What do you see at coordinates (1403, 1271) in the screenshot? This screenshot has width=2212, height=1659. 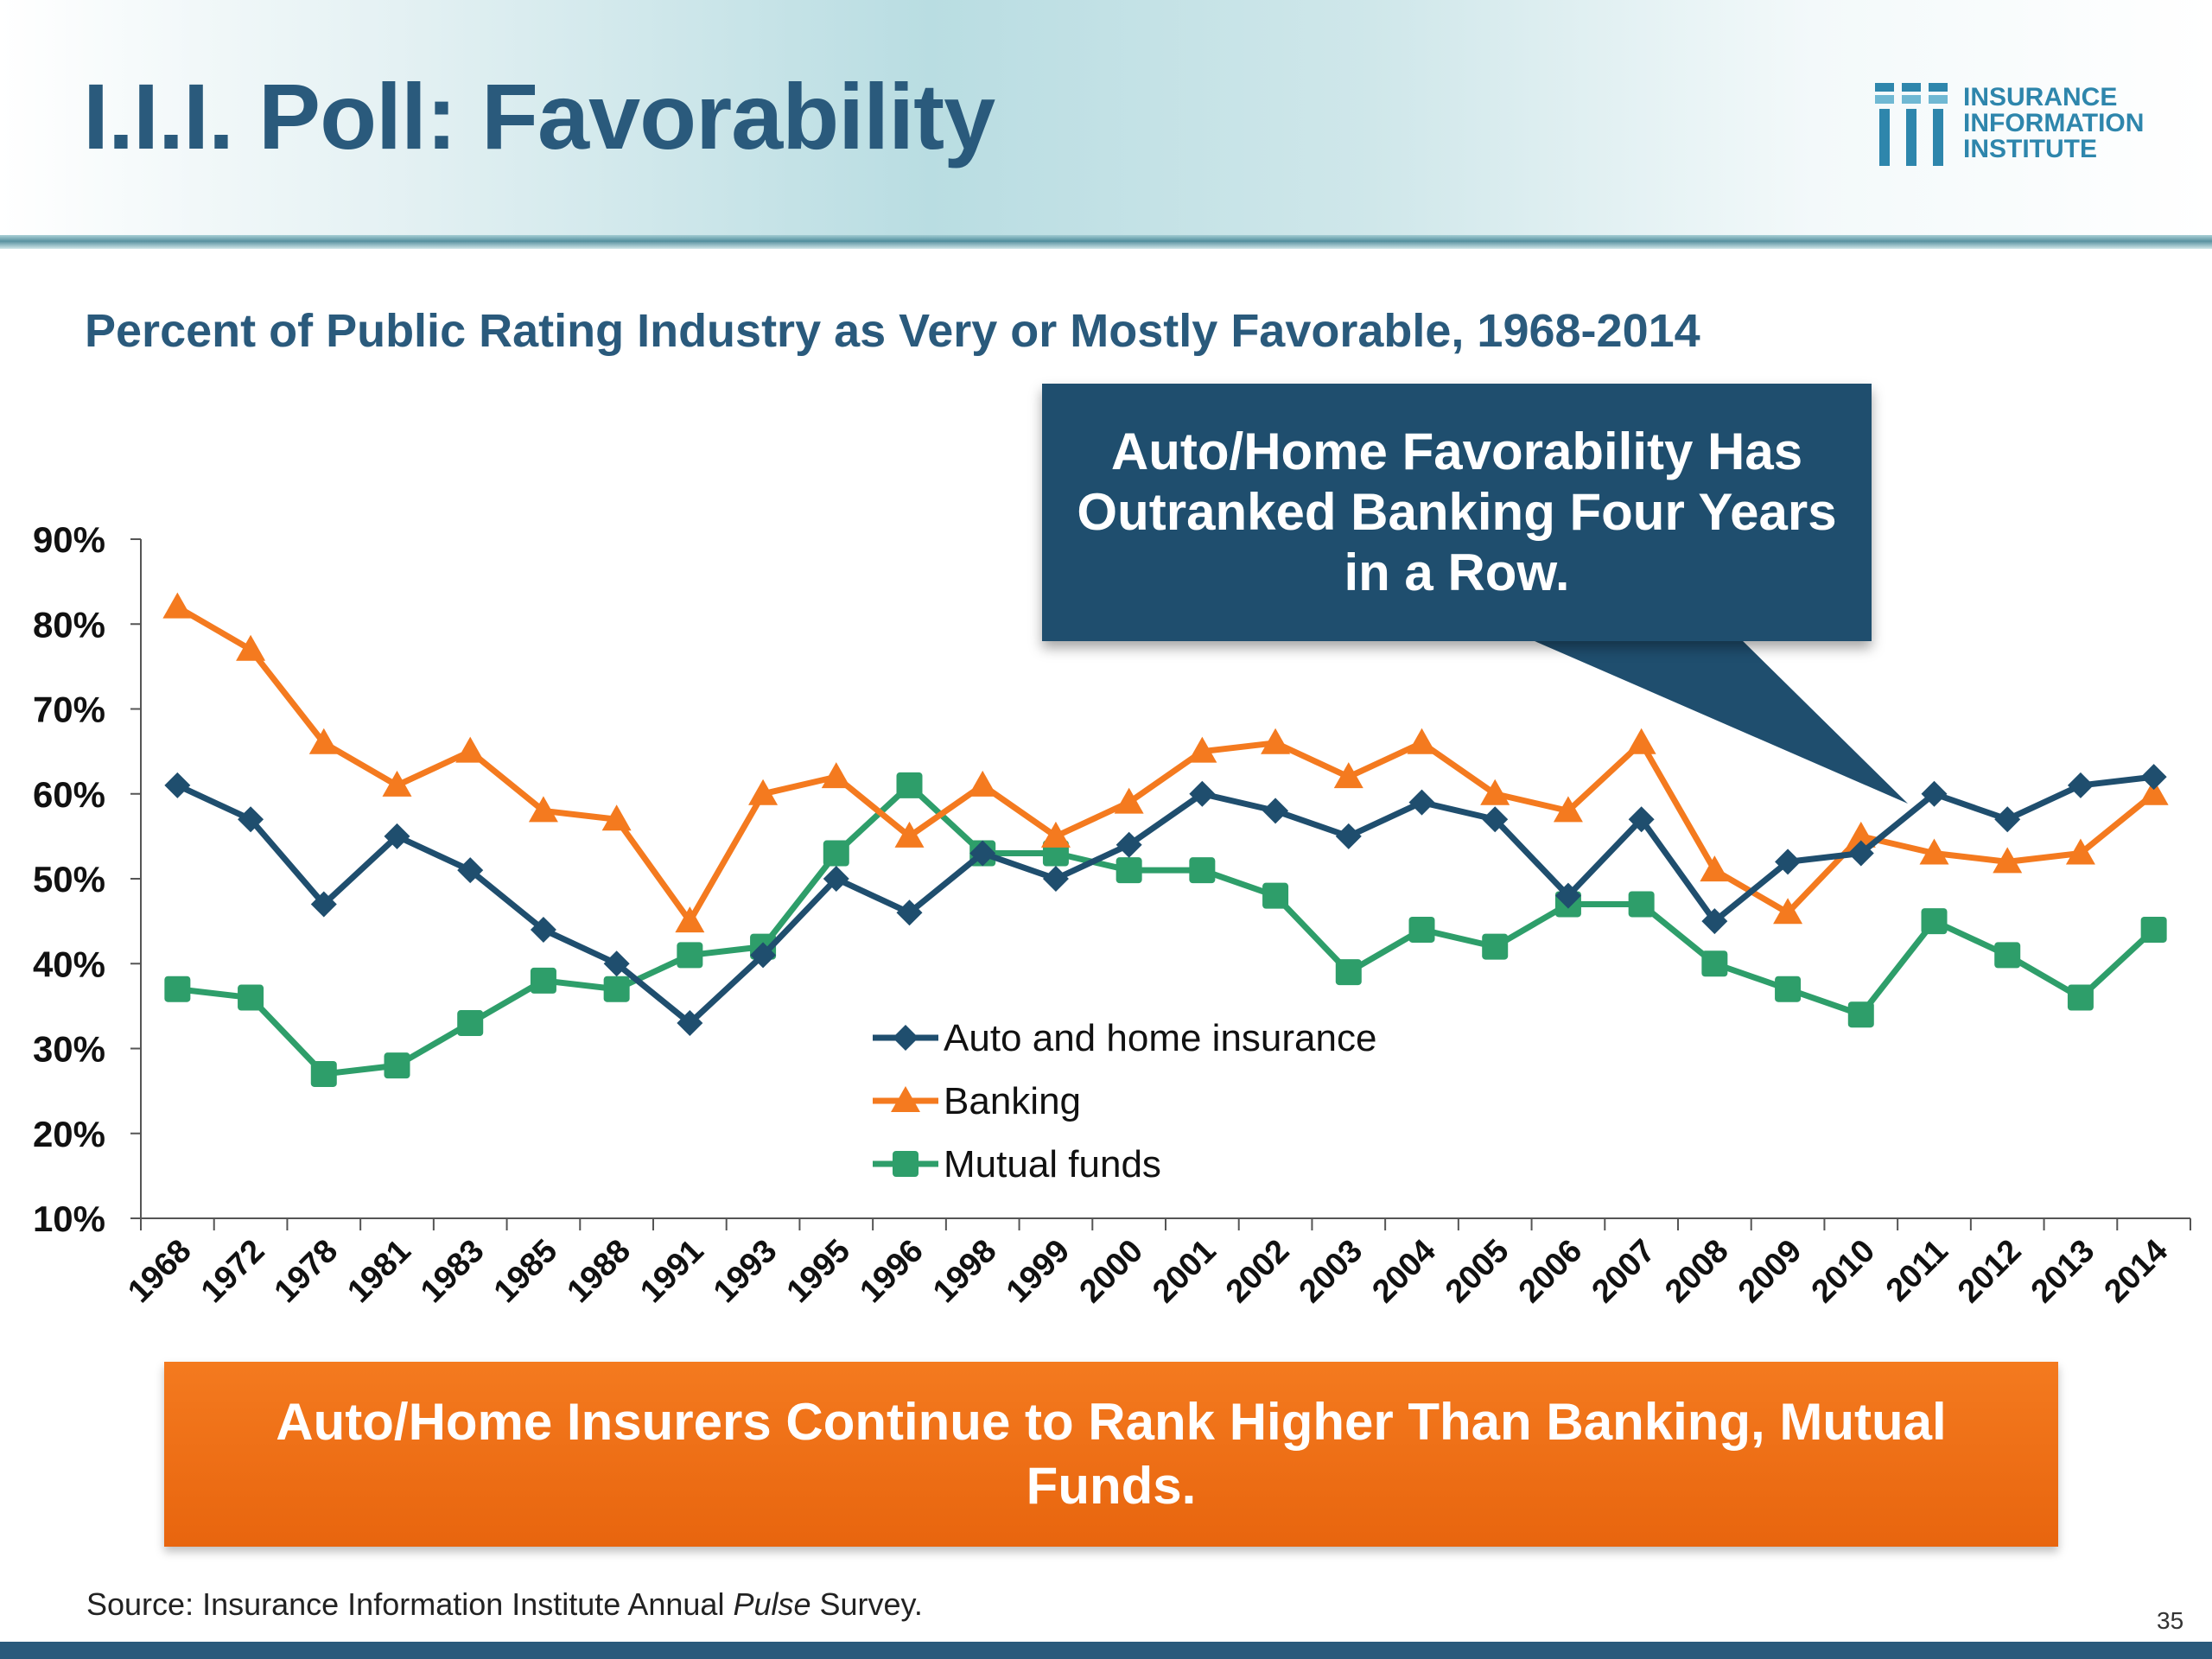 I see `x-tick-label: 2004` at bounding box center [1403, 1271].